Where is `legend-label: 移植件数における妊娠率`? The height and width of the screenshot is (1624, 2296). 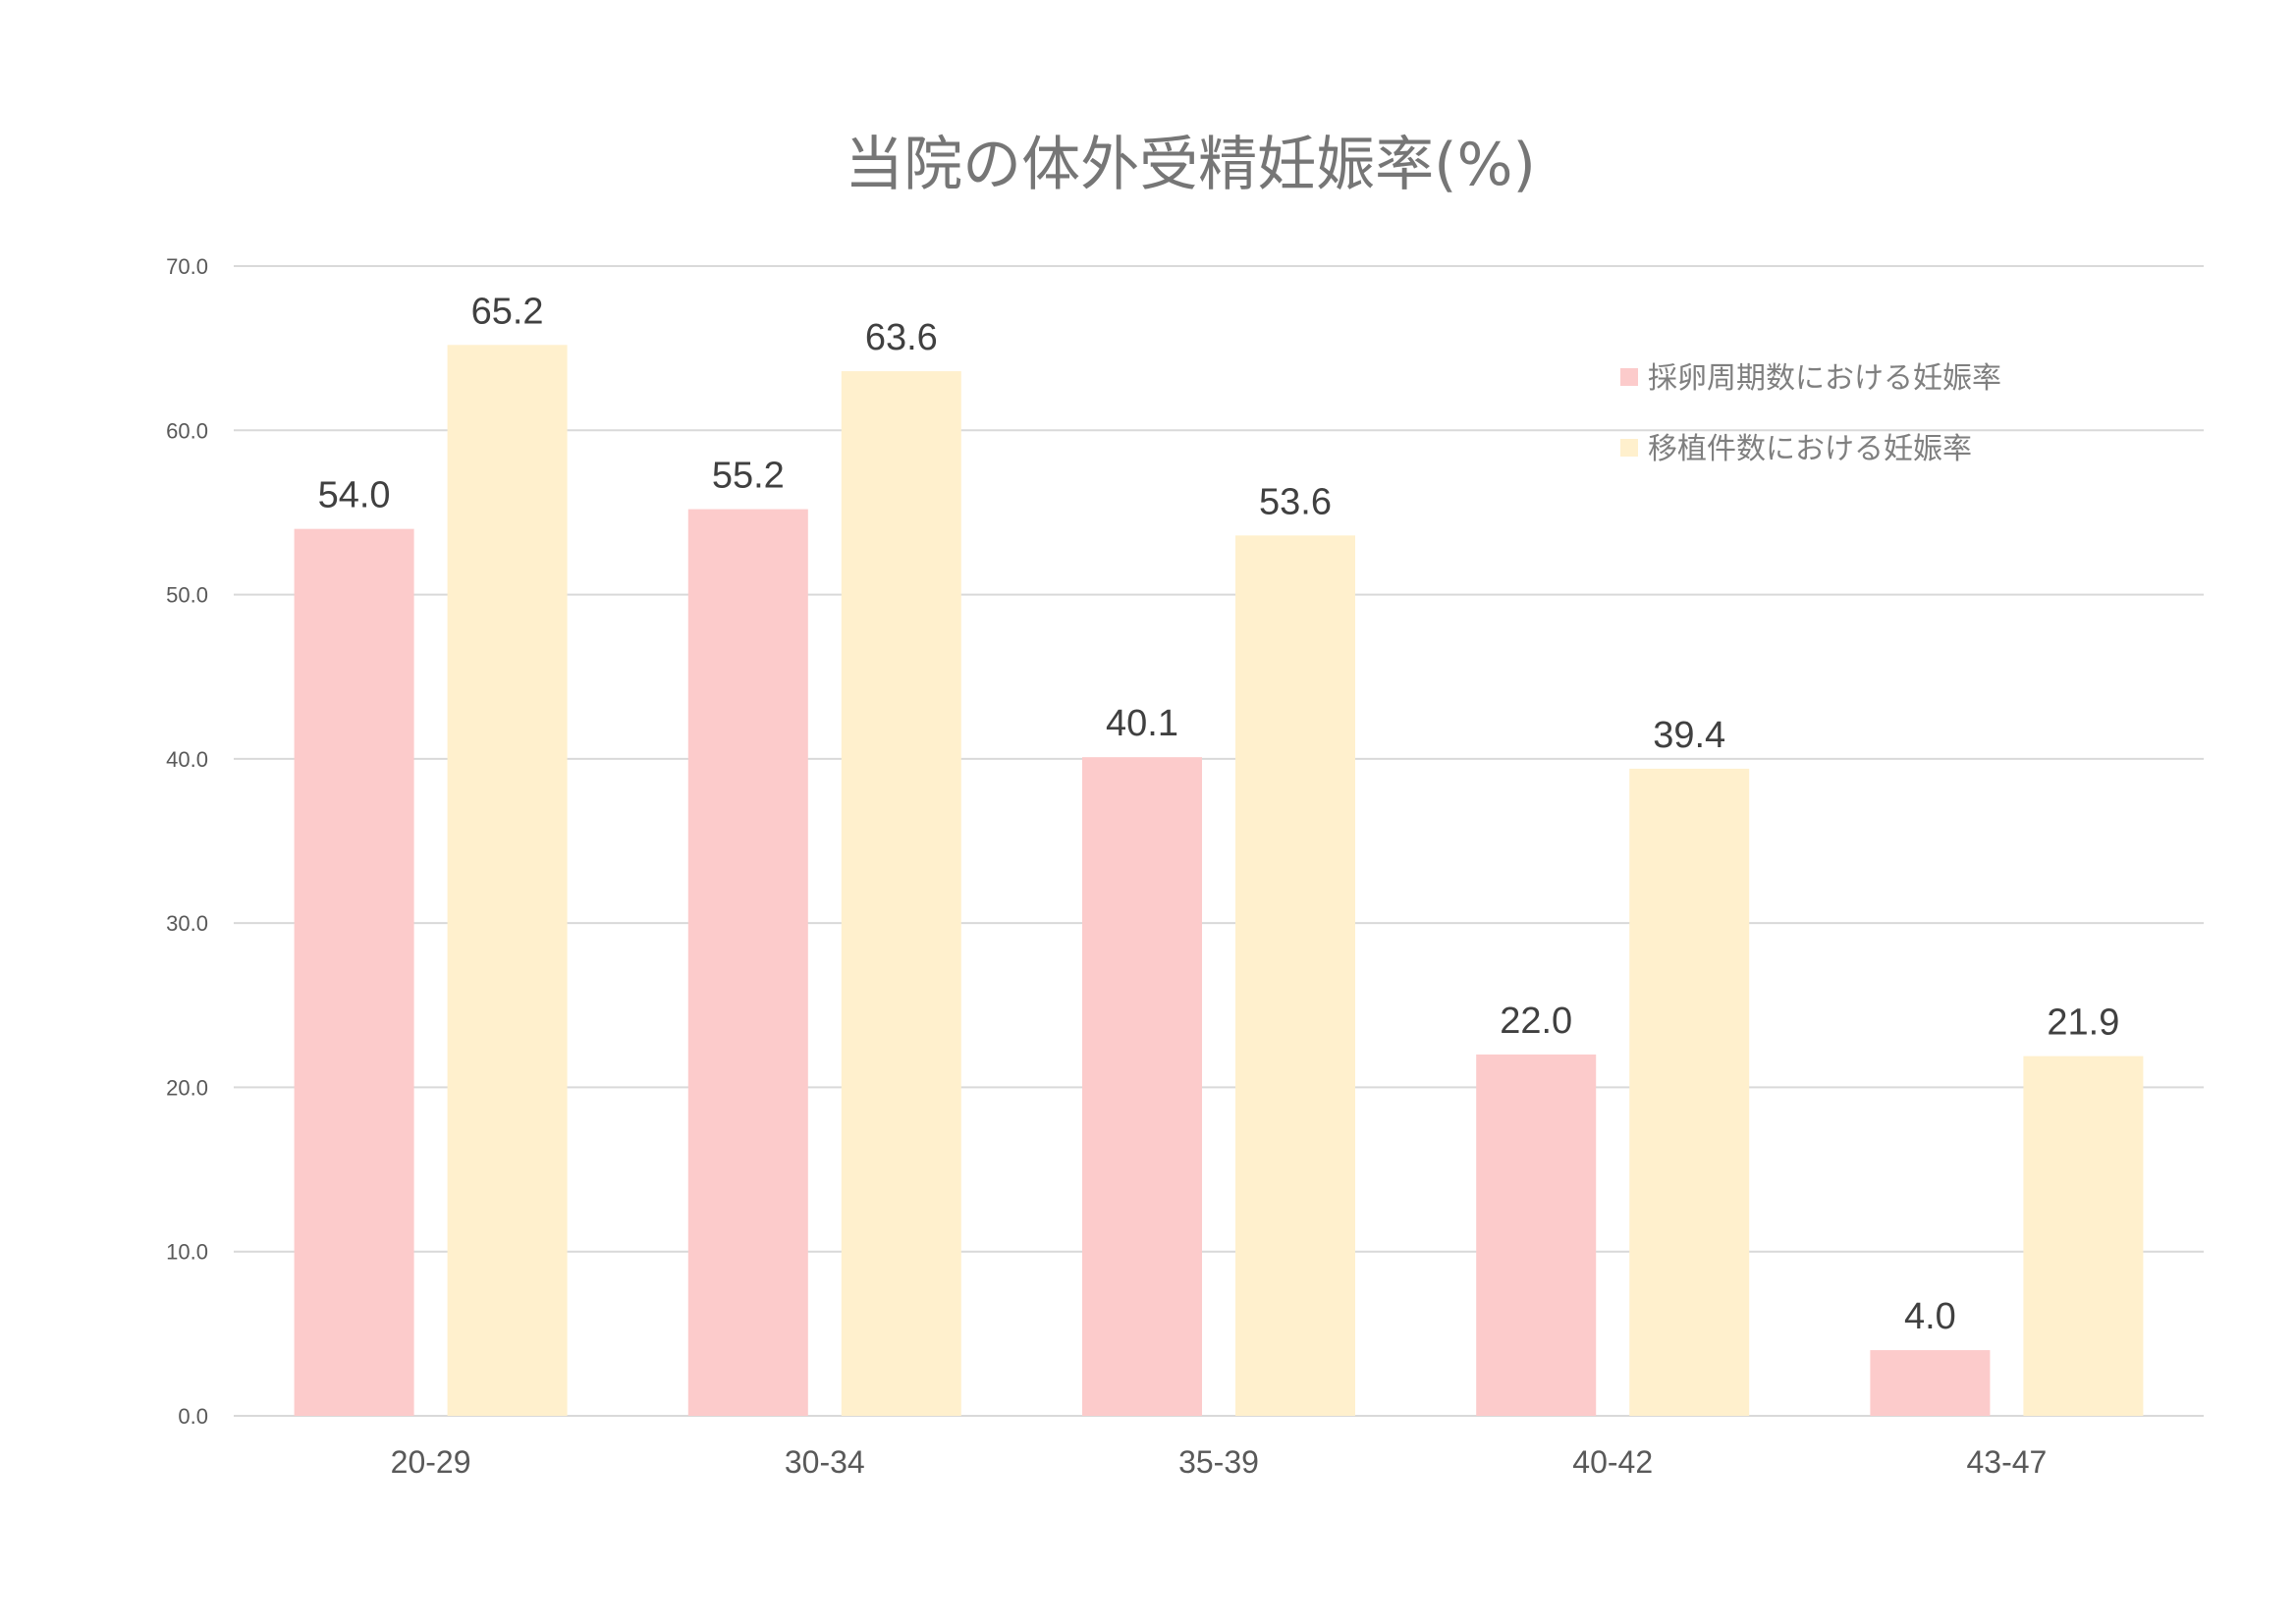 legend-label: 移植件数における妊娠率 is located at coordinates (1810, 449).